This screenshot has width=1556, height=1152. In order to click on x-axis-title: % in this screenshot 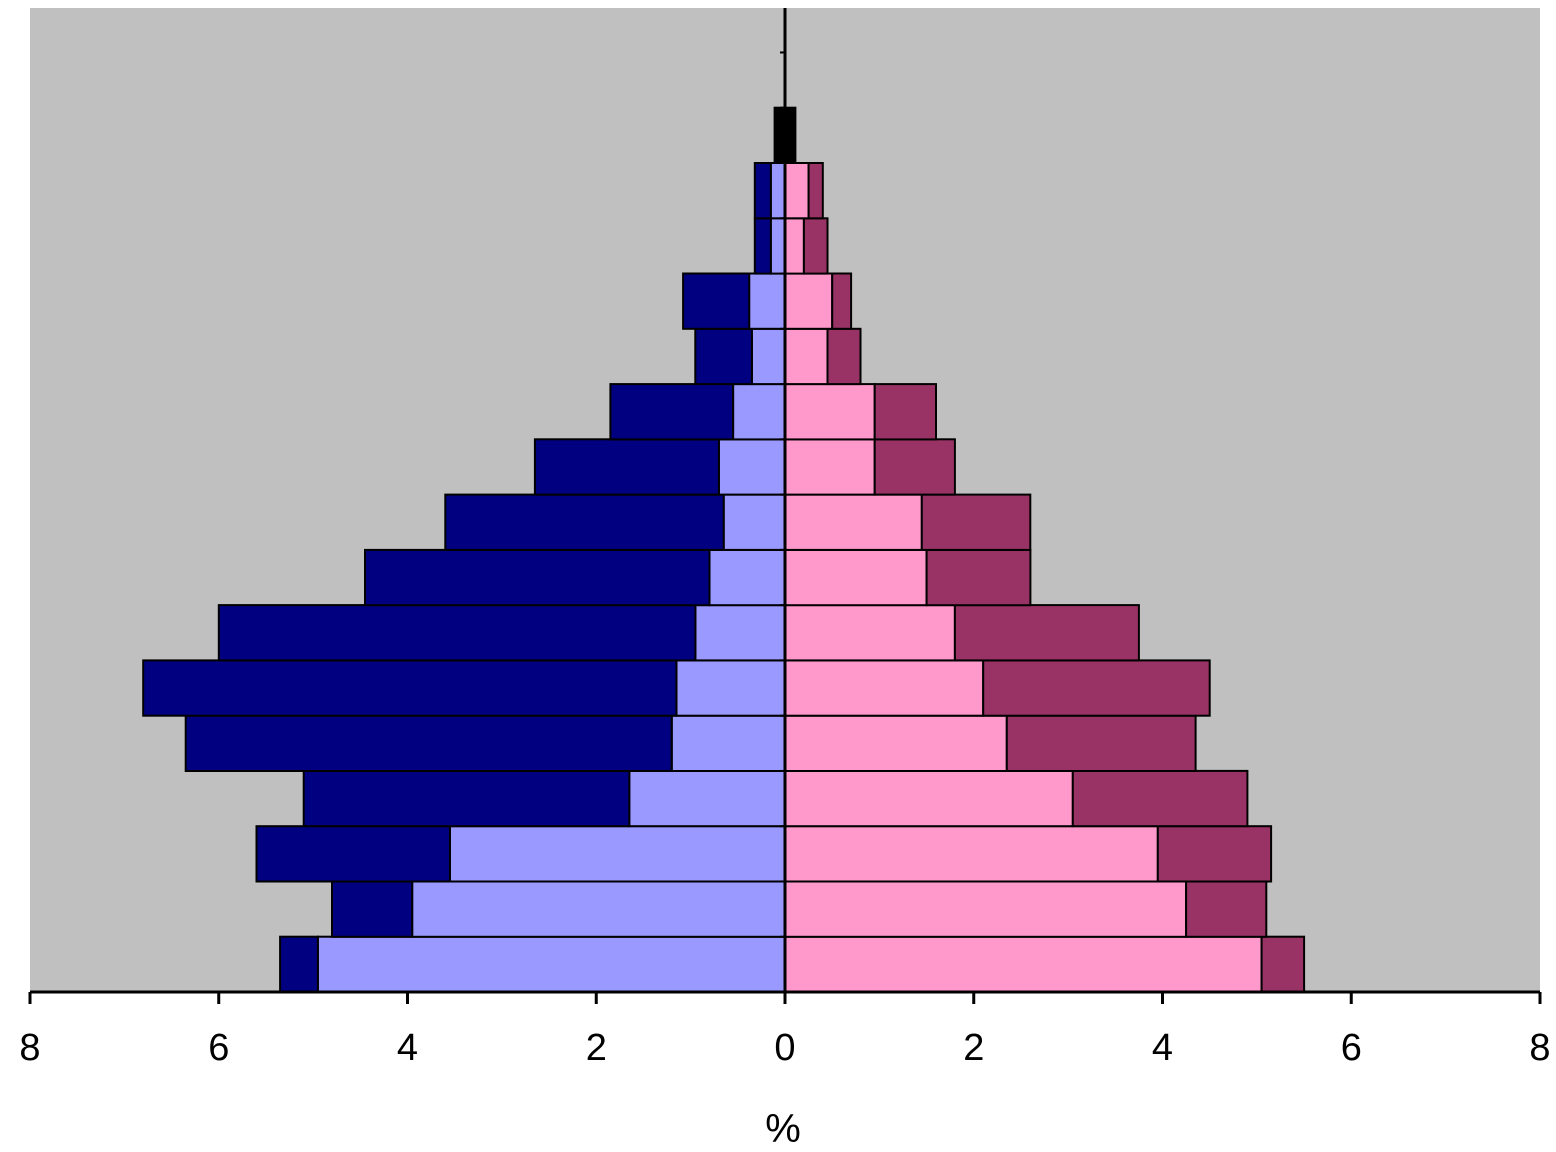, I will do `click(783, 1129)`.